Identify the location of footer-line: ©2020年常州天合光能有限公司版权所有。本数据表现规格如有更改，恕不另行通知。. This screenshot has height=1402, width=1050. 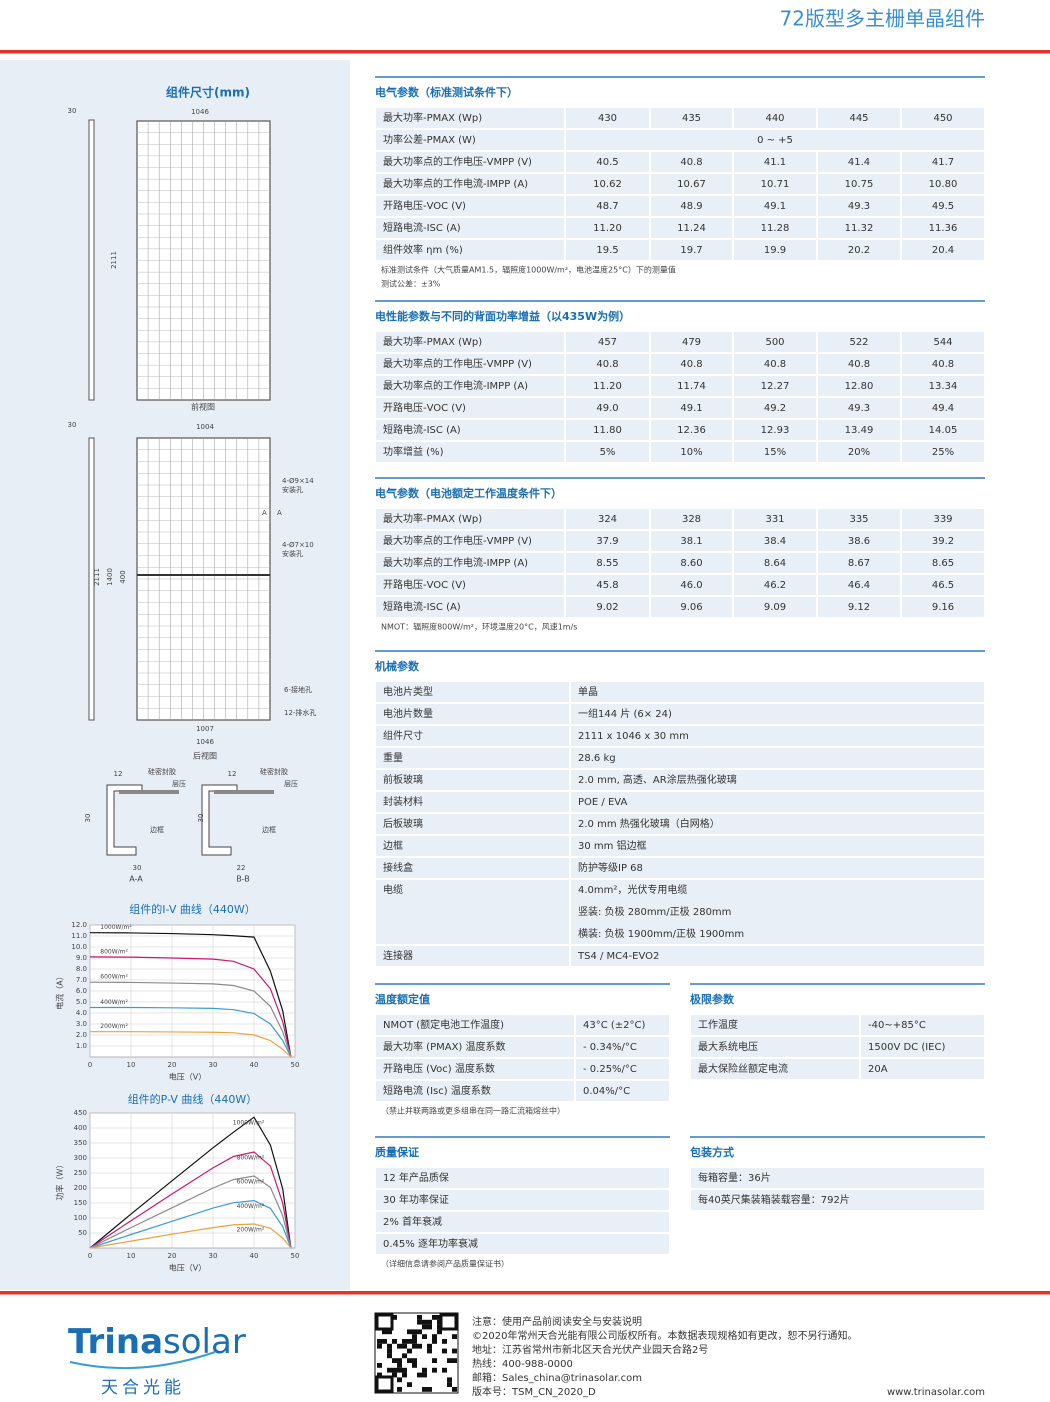
(664, 1335).